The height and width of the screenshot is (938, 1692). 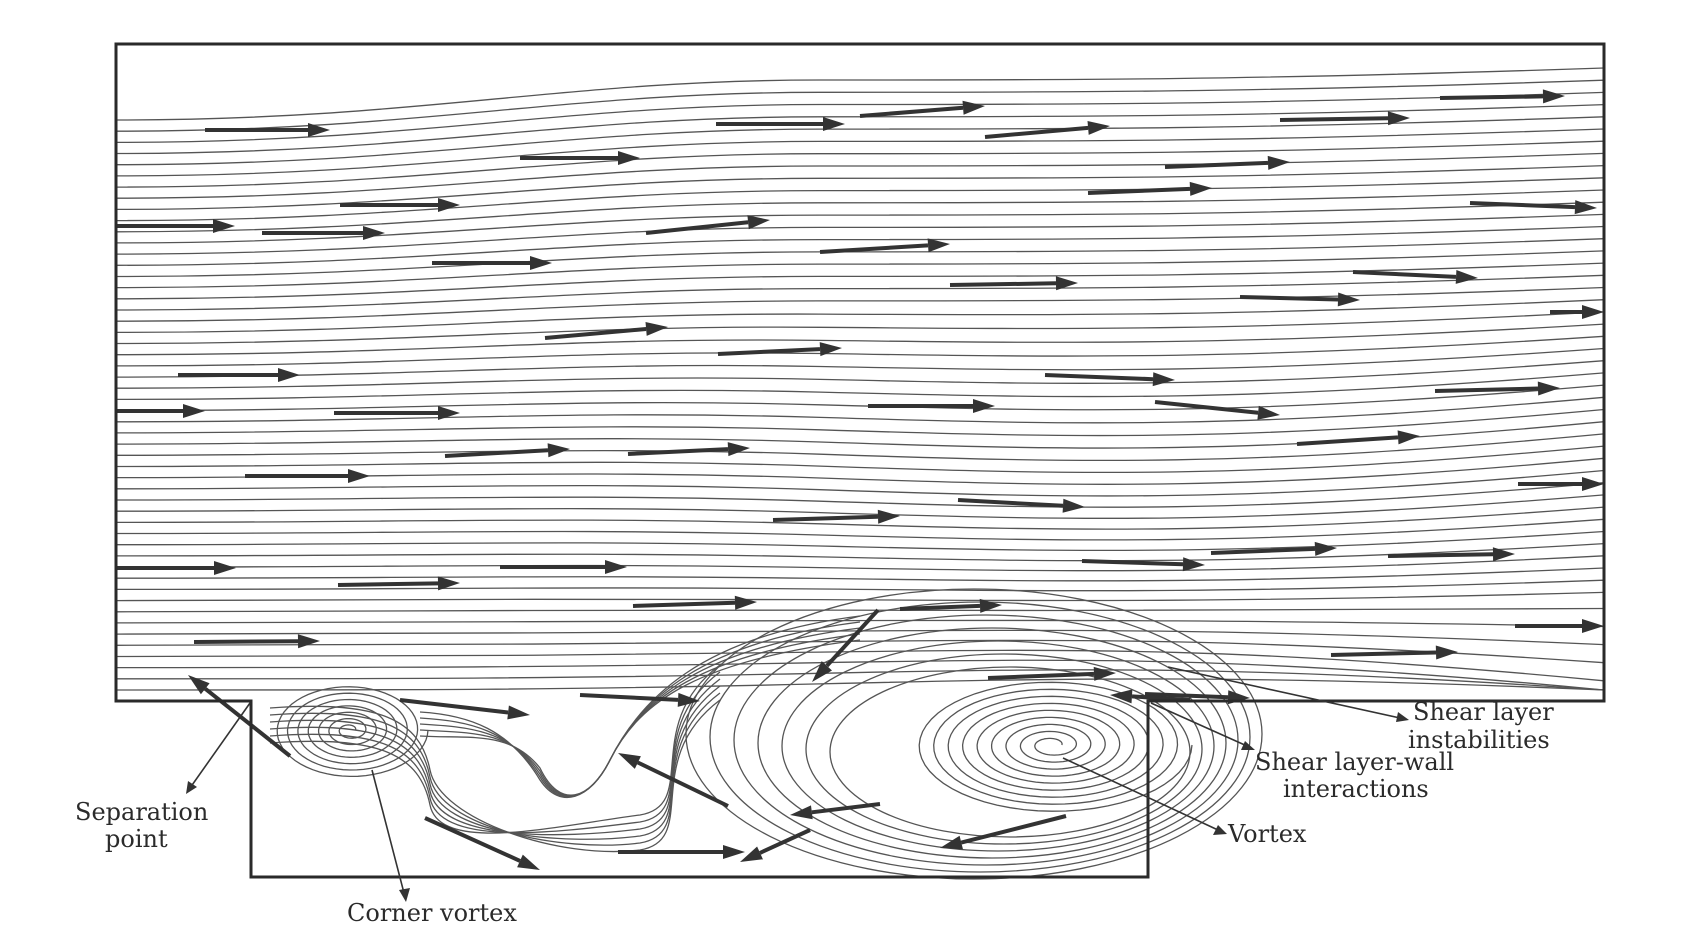 I want to click on main-vortex-spiral, so click(x=1055, y=746).